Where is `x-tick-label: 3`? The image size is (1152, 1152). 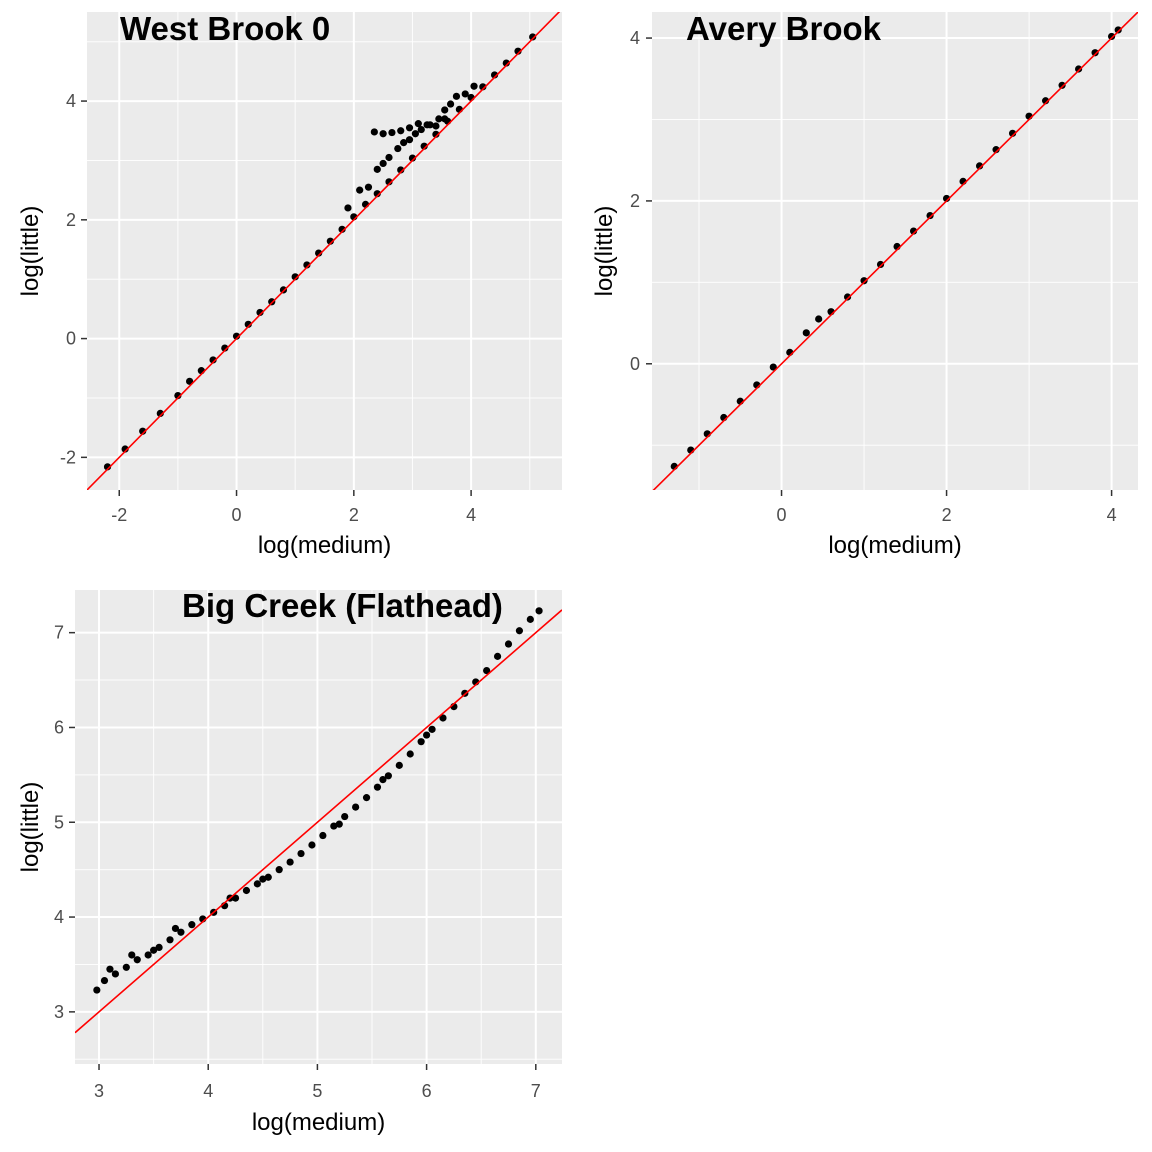 x-tick-label: 3 is located at coordinates (99, 1091).